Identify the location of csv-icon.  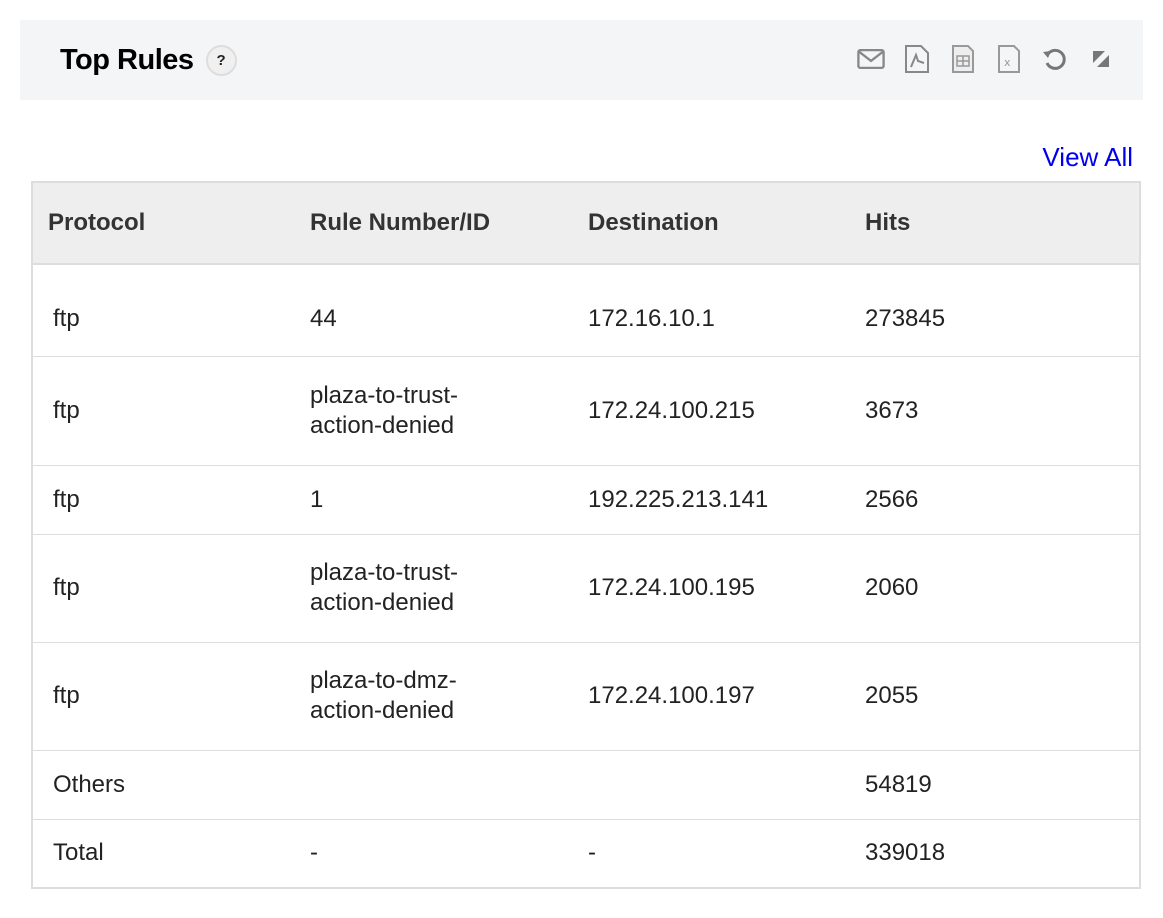
(963, 59).